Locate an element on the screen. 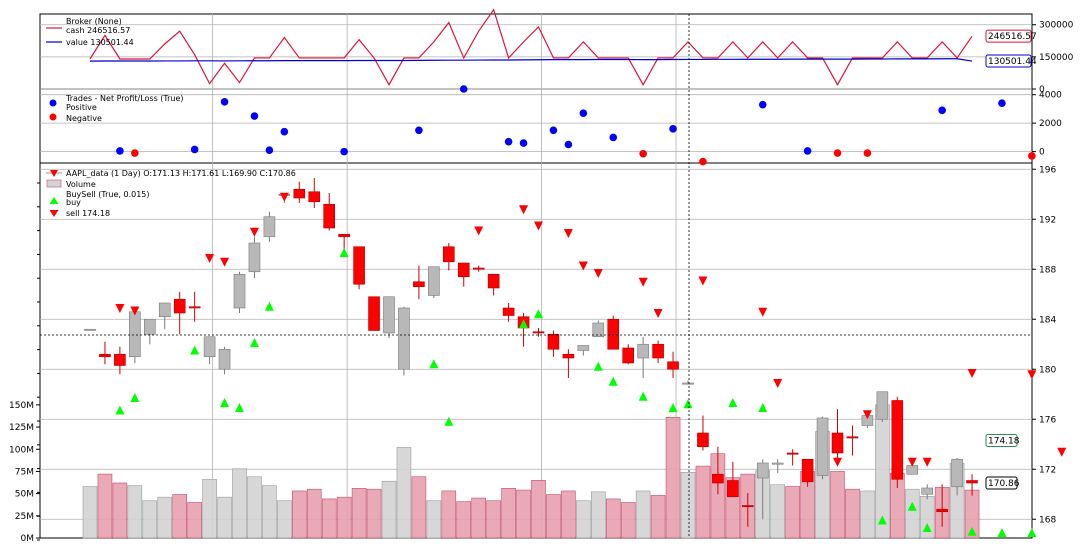  price-ytick-label: 176 is located at coordinates (1047, 420).